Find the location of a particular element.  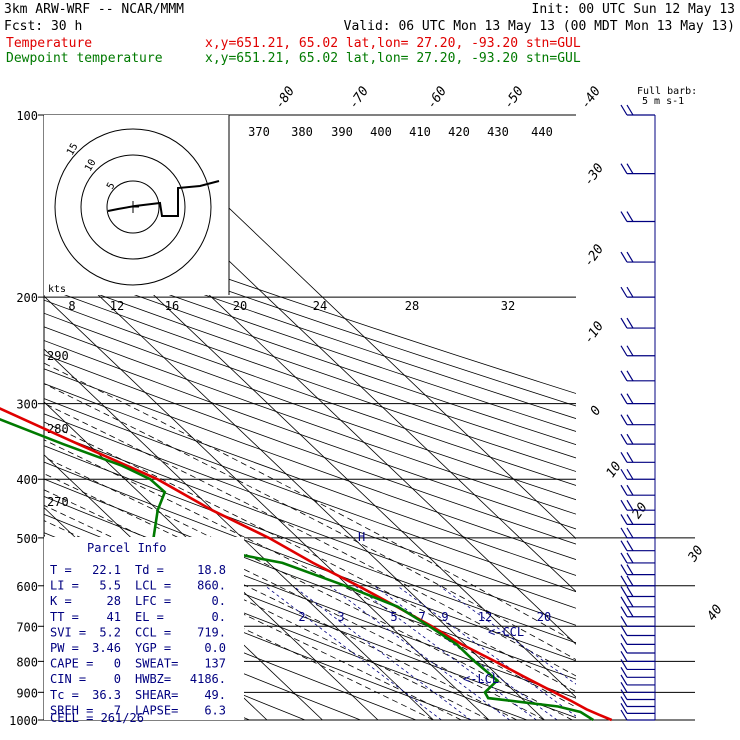

mixing-ratio-label: 2 is located at coordinates (301, 617).